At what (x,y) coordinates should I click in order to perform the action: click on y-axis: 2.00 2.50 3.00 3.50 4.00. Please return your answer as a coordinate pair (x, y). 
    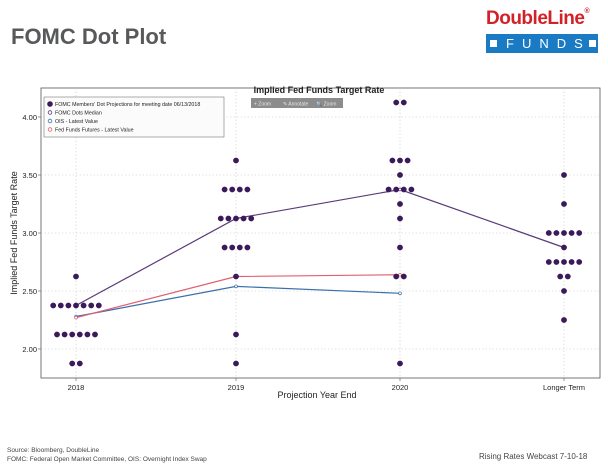
    Looking at the image, I should click on (31, 233).